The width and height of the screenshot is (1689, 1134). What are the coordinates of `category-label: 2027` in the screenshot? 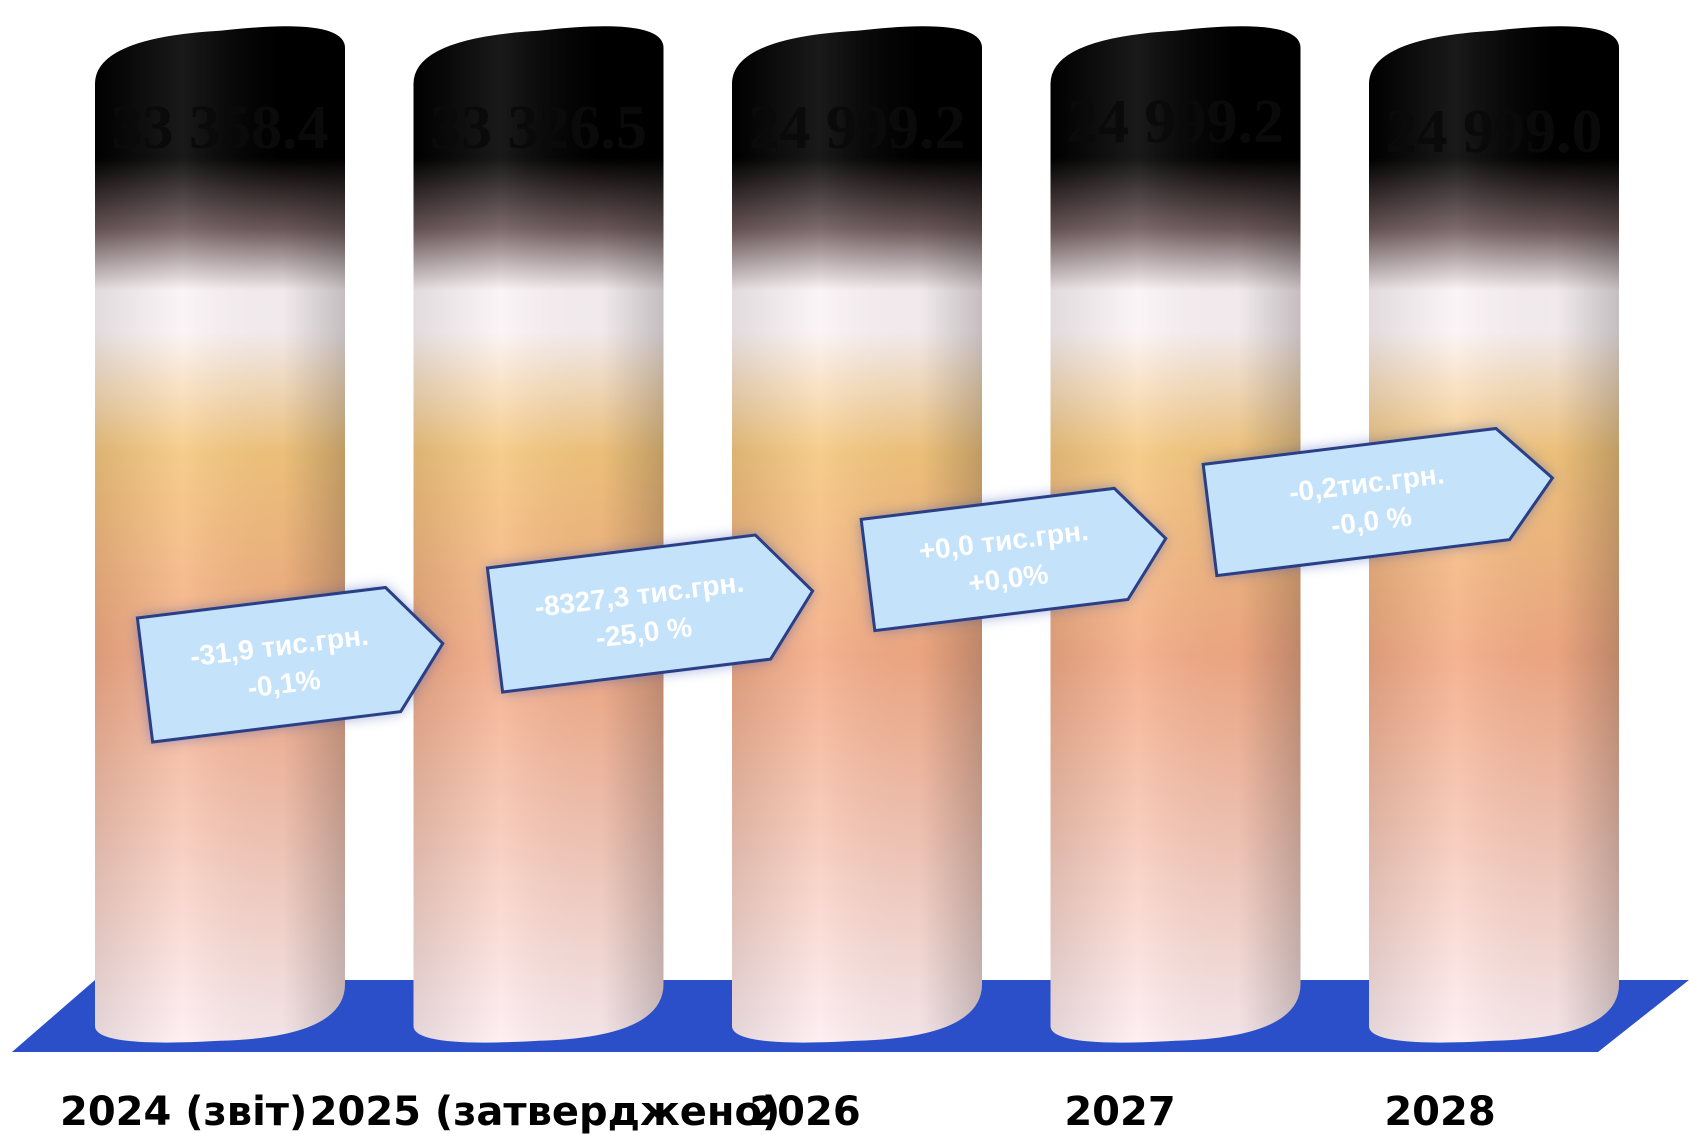 It's located at (1119, 1111).